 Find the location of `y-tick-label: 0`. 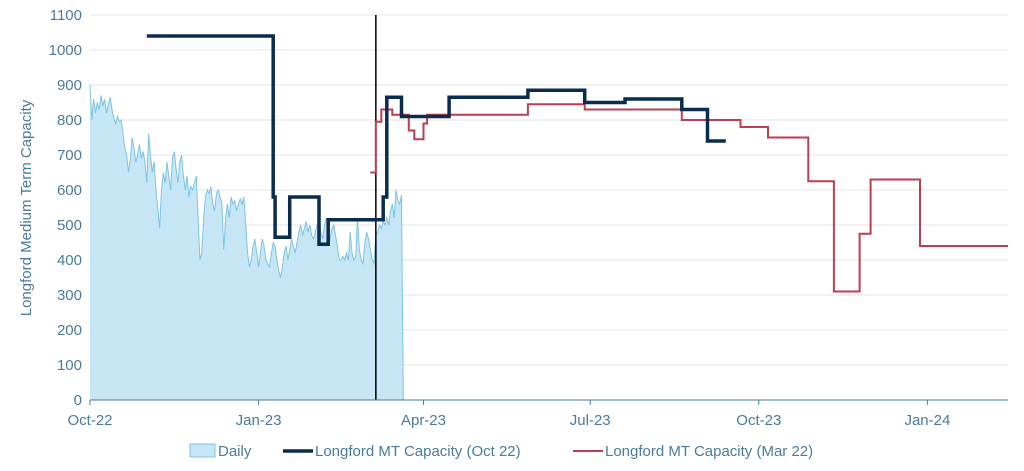

y-tick-label: 0 is located at coordinates (78, 400).